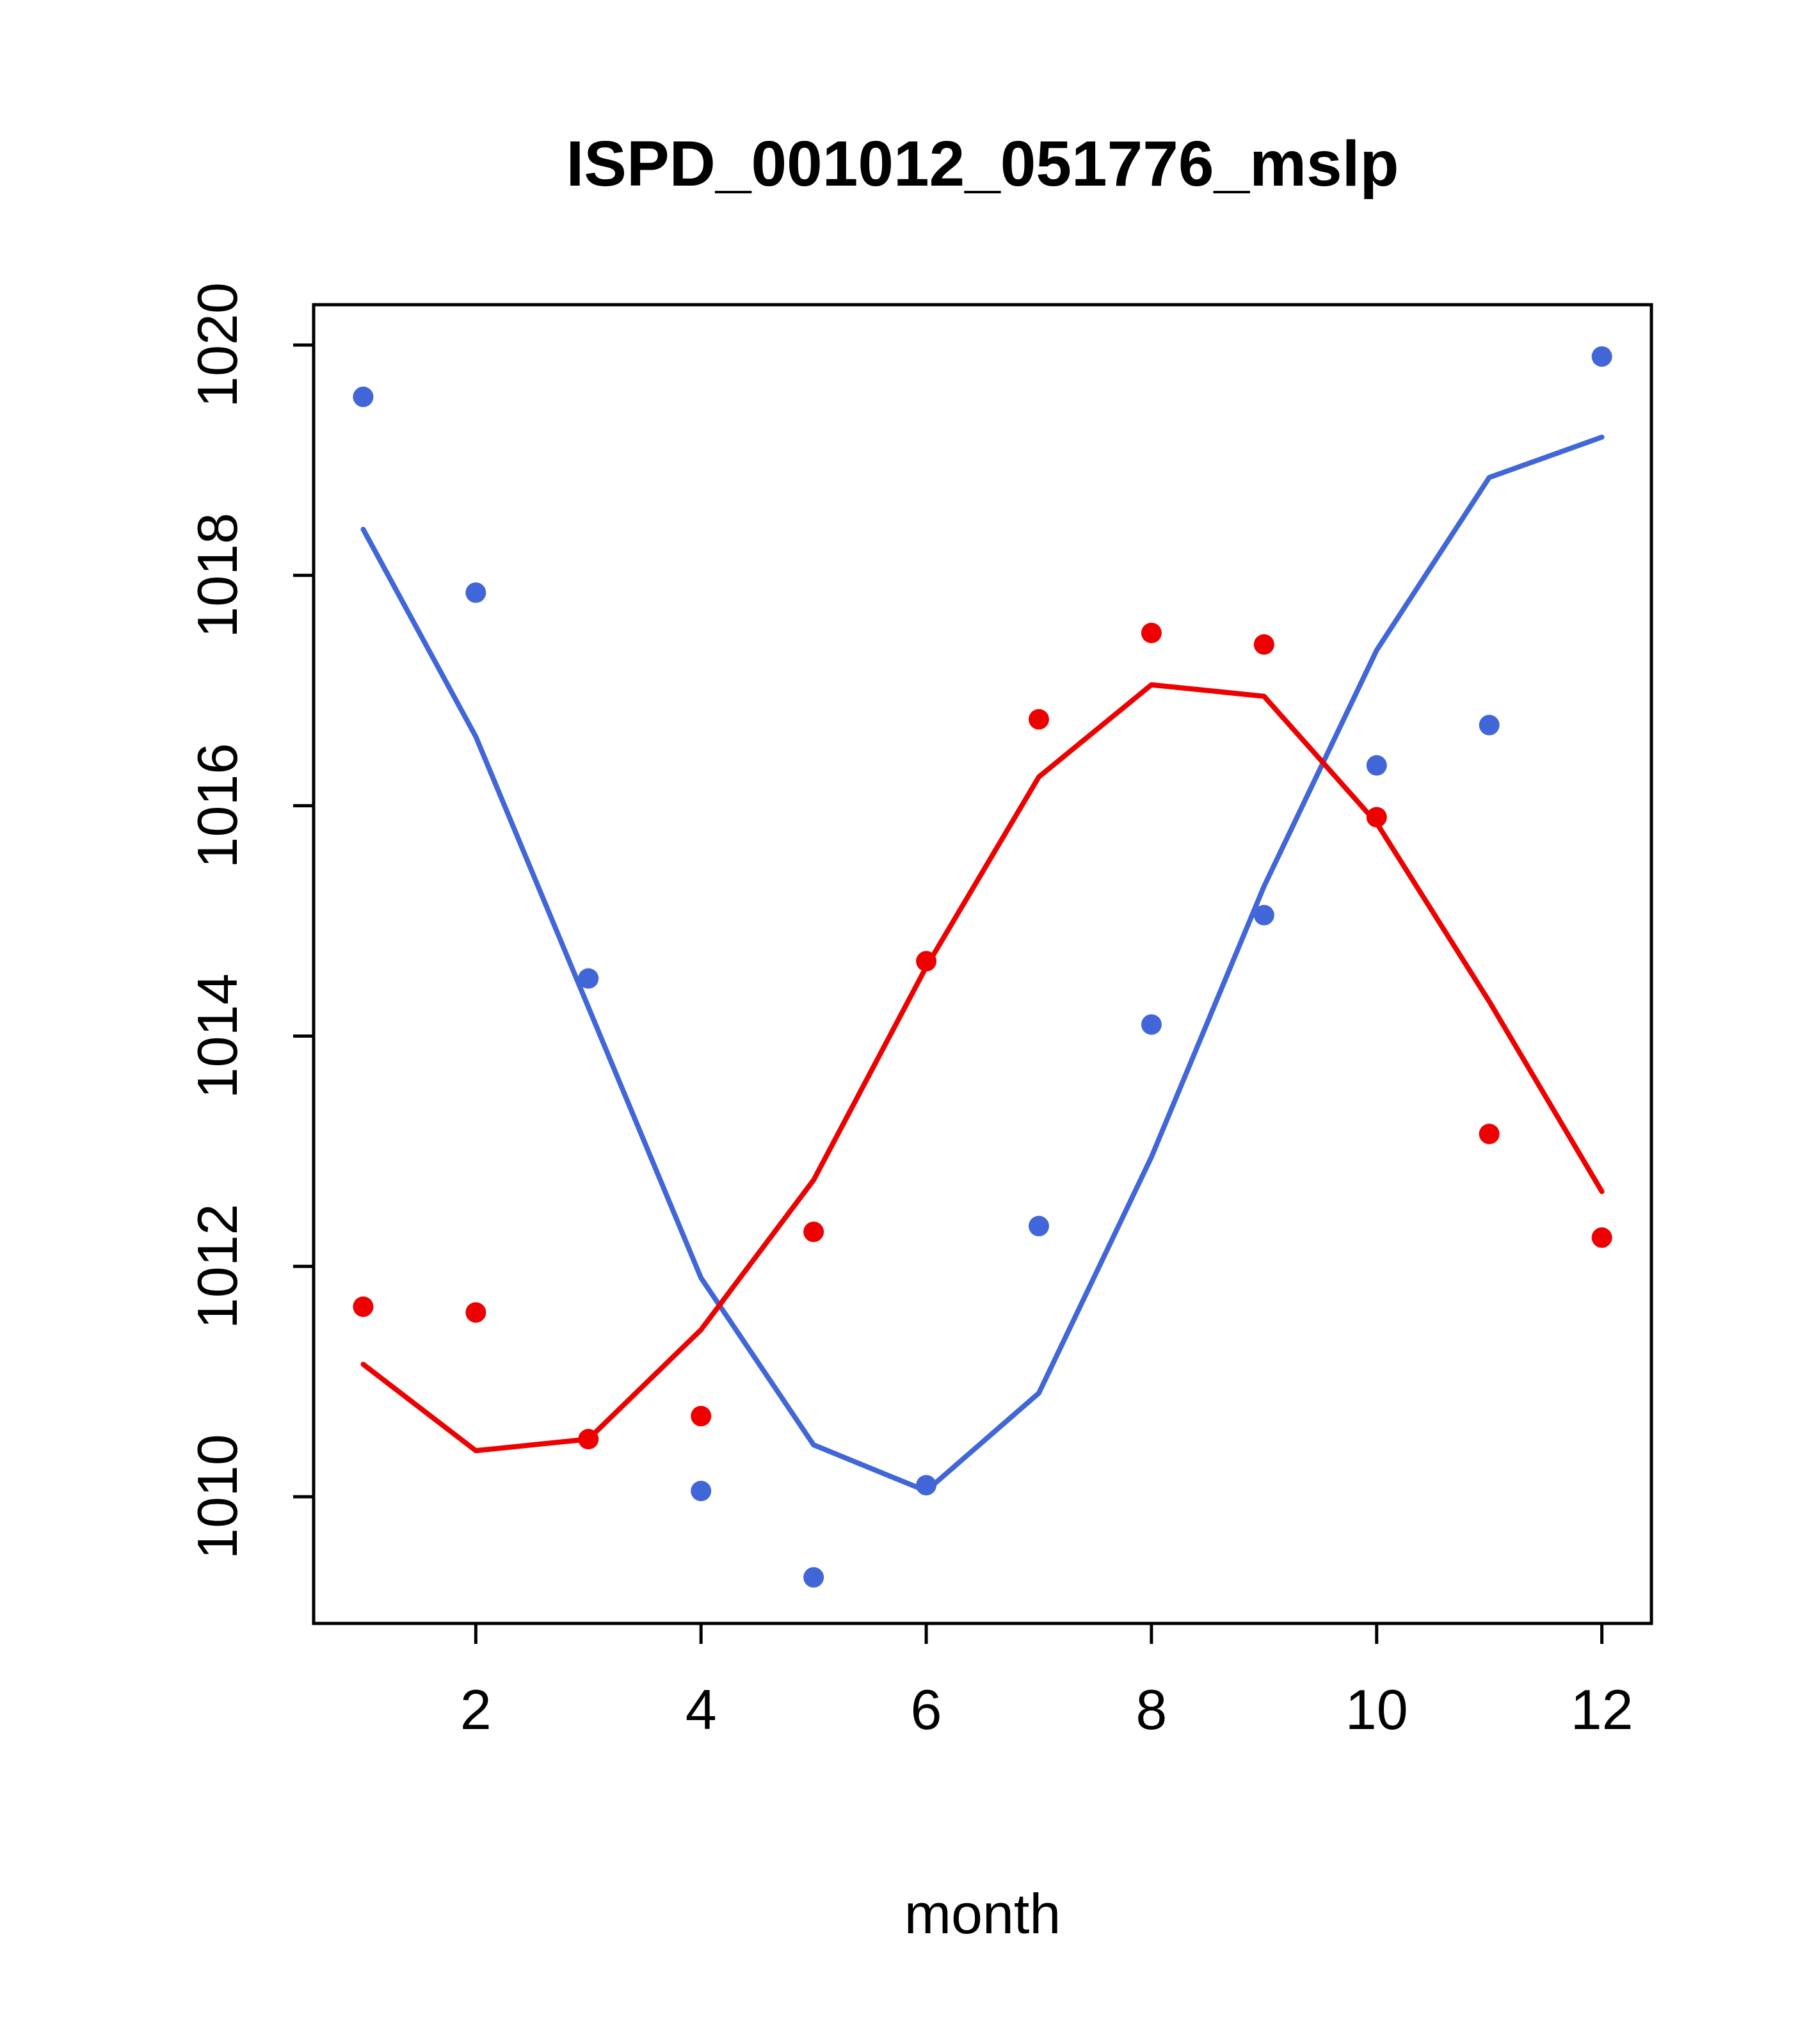 This screenshot has height=2044, width=1814. What do you see at coordinates (982, 164) in the screenshot?
I see `chart-title: ISPD_001012_051776_mslp` at bounding box center [982, 164].